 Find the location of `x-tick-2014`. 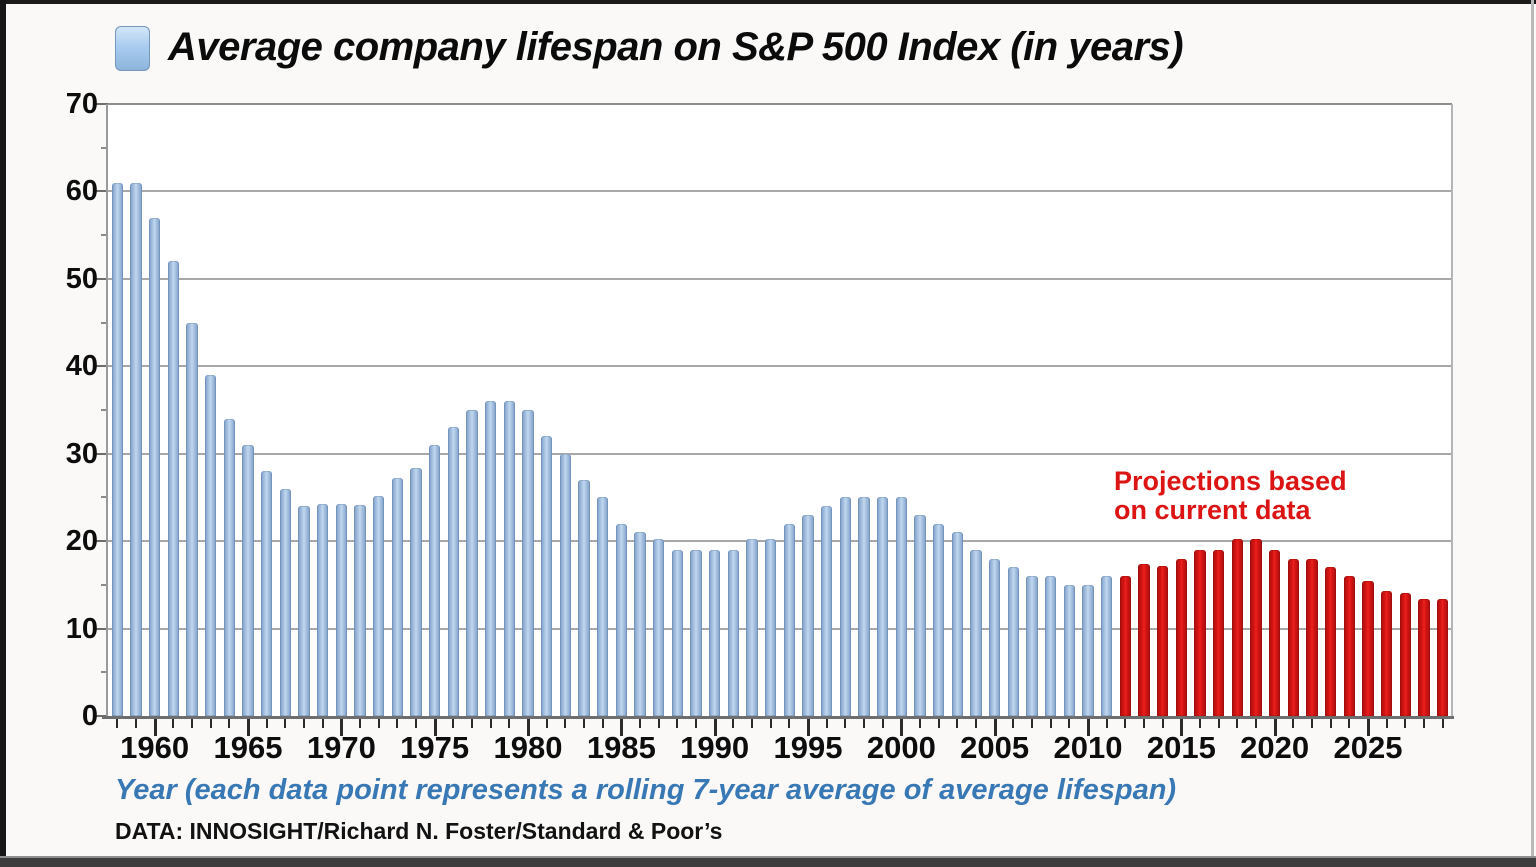

x-tick-2014 is located at coordinates (1162, 723).